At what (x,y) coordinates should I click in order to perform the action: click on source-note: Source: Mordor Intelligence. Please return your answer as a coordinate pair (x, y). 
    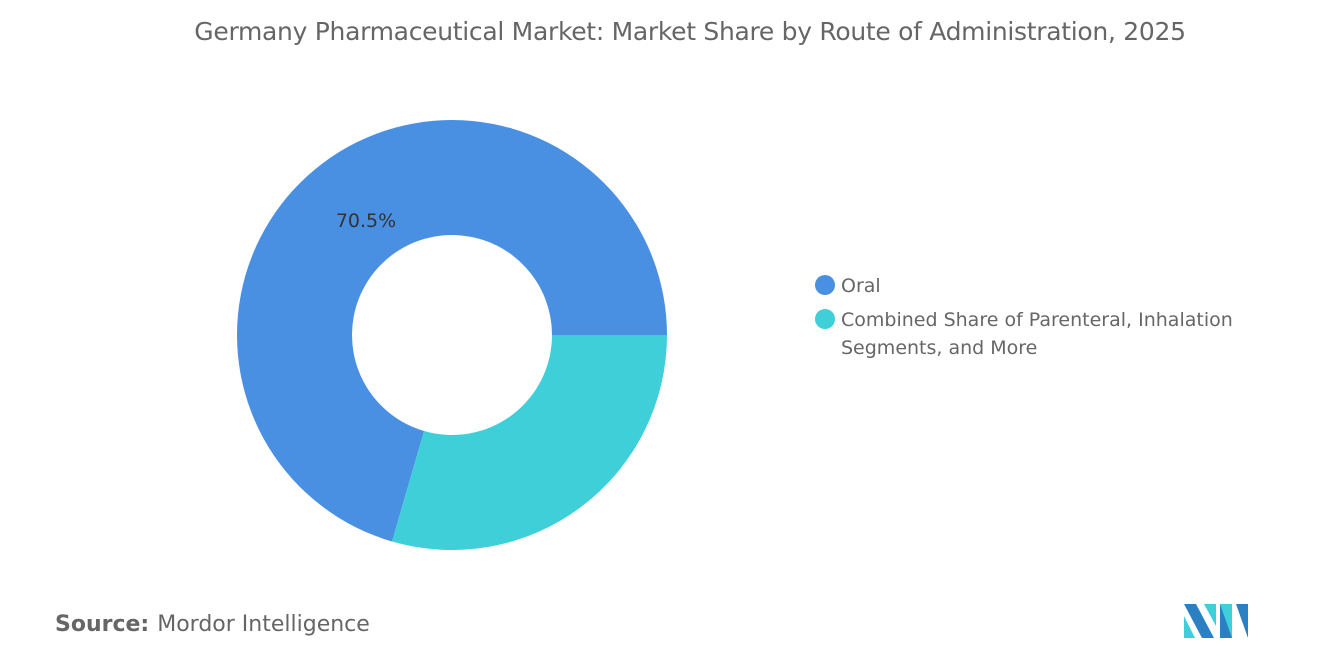
    Looking at the image, I should click on (212, 624).